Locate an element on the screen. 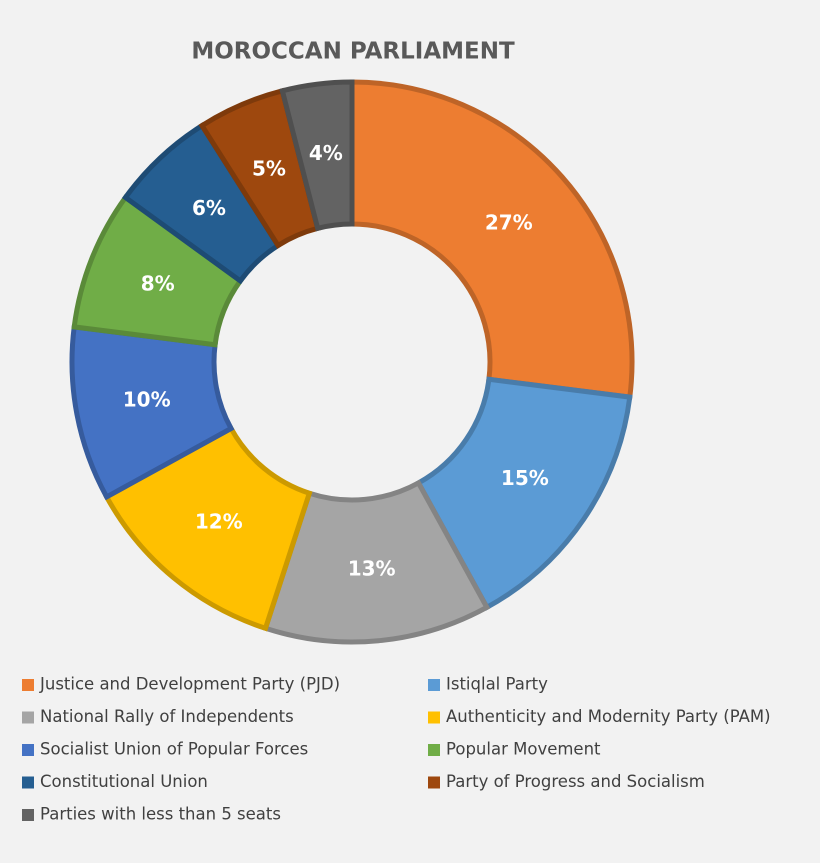  legend-label: Istiqlal Party is located at coordinates (497, 684).